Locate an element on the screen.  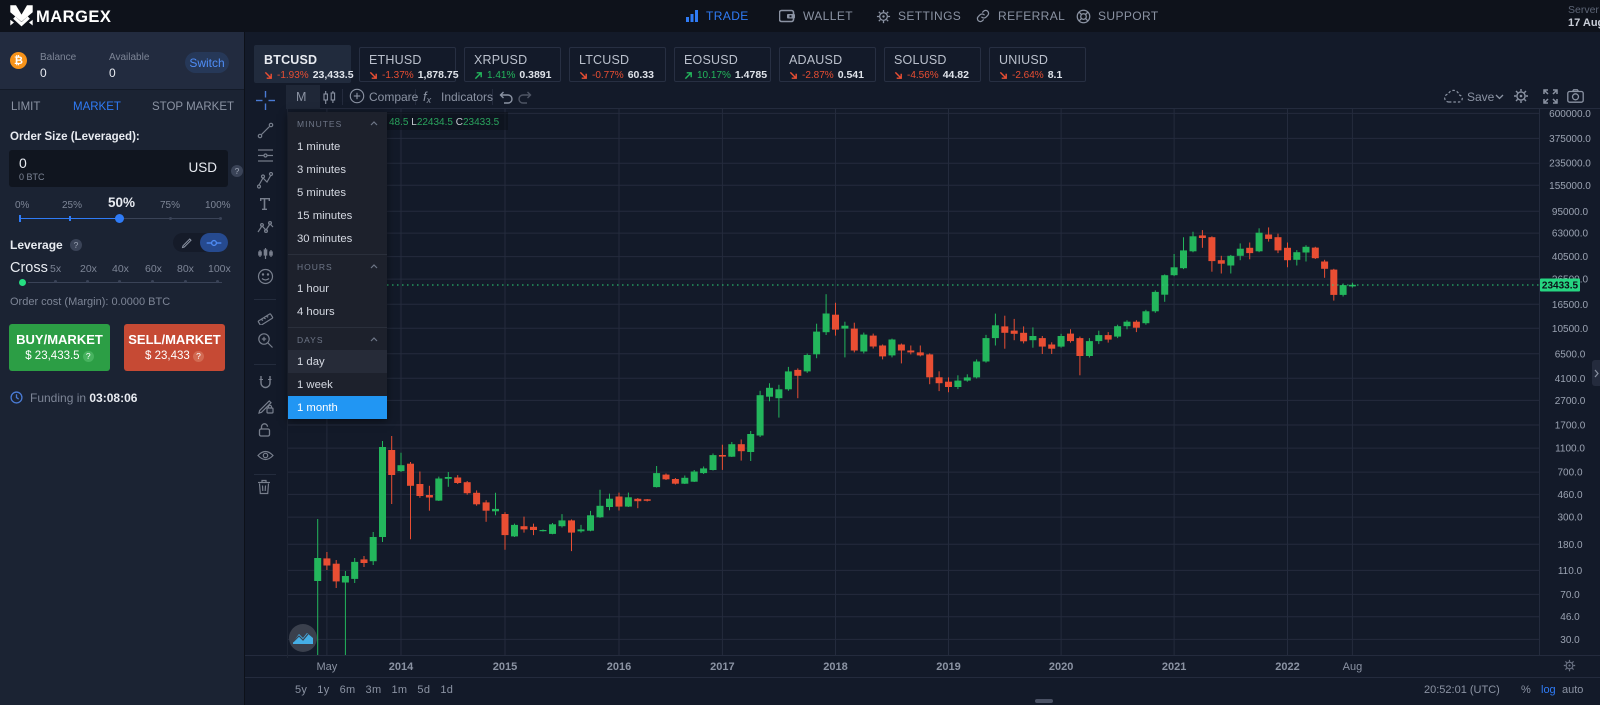
svg-text: 6500.0 is located at coordinates (1570, 354).